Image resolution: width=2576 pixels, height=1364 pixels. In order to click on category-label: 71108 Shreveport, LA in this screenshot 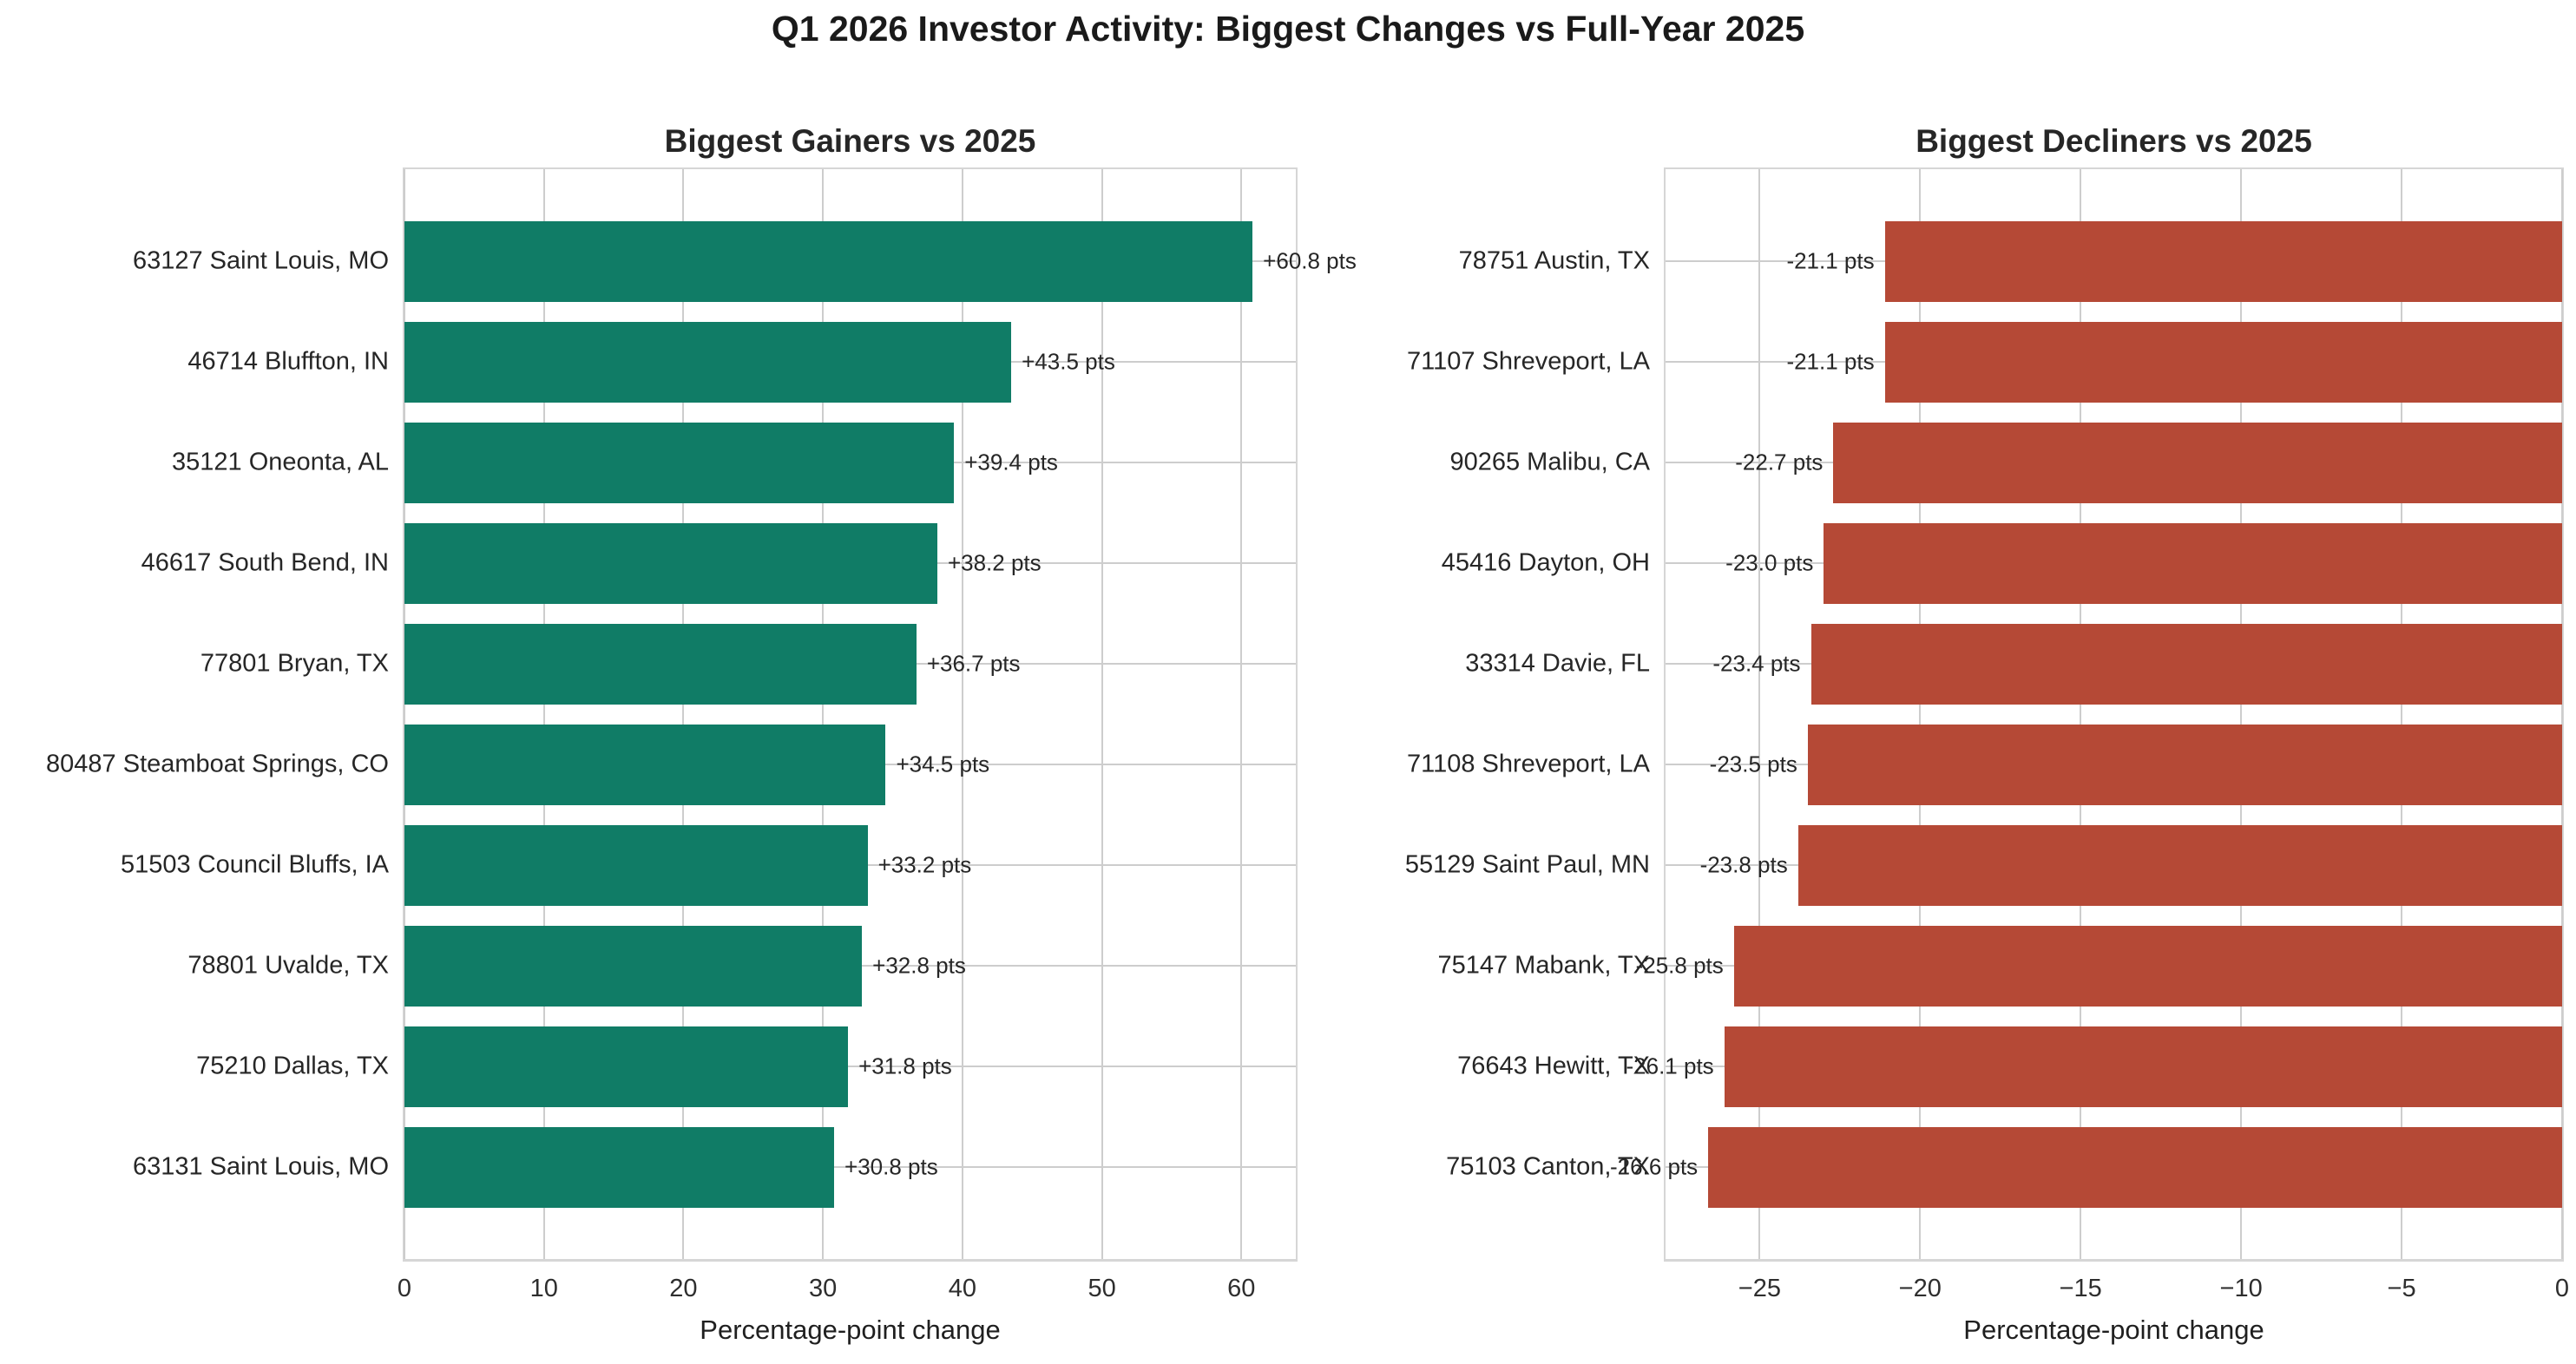, I will do `click(1528, 764)`.